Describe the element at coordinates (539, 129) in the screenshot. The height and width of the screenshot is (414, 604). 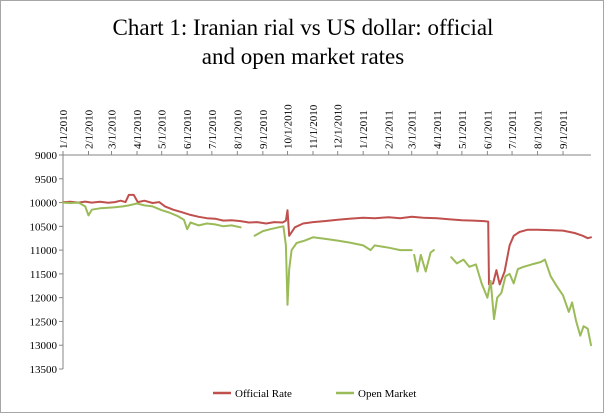
I see `x-tick-label: 8/1/2011` at that location.